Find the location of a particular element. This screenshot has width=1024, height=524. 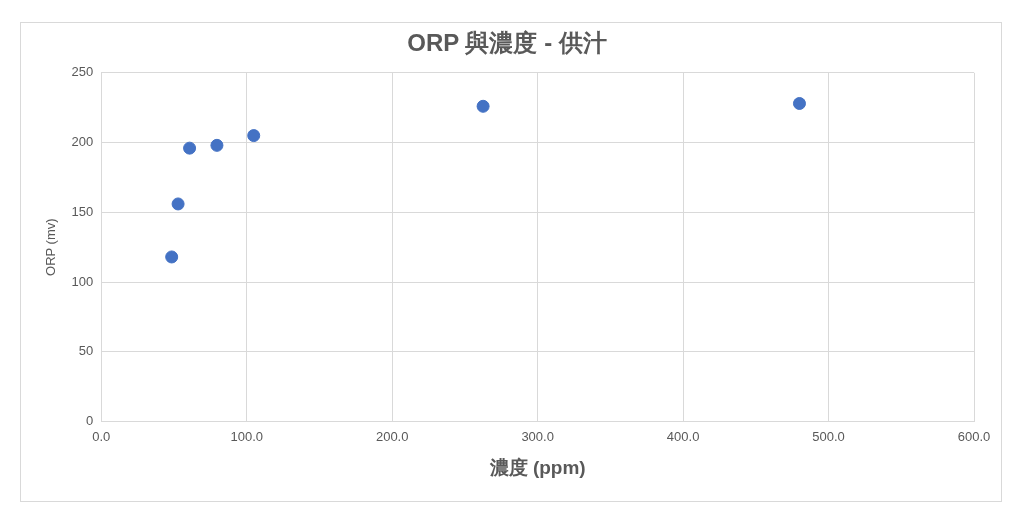

y-tick-label: 0 is located at coordinates (90, 421).